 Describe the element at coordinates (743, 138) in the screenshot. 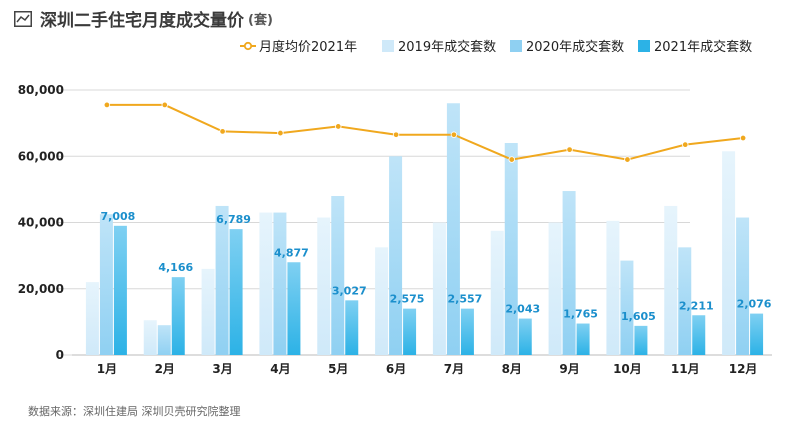

I see `price-point-12月` at that location.